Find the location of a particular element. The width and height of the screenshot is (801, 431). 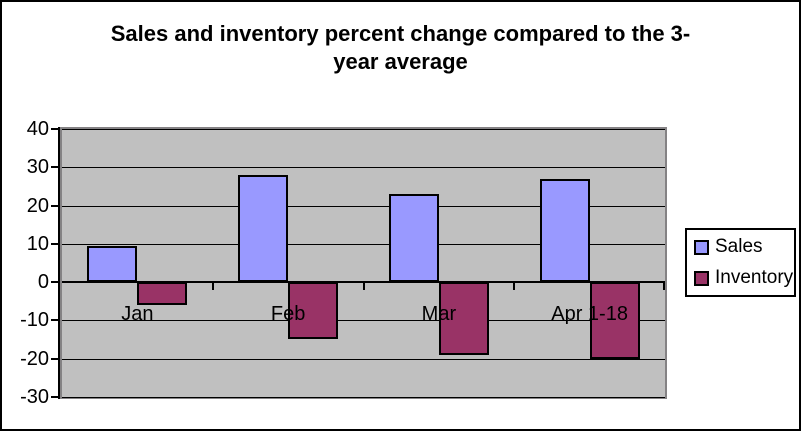

legend: Sales Inventory is located at coordinates (740, 262).